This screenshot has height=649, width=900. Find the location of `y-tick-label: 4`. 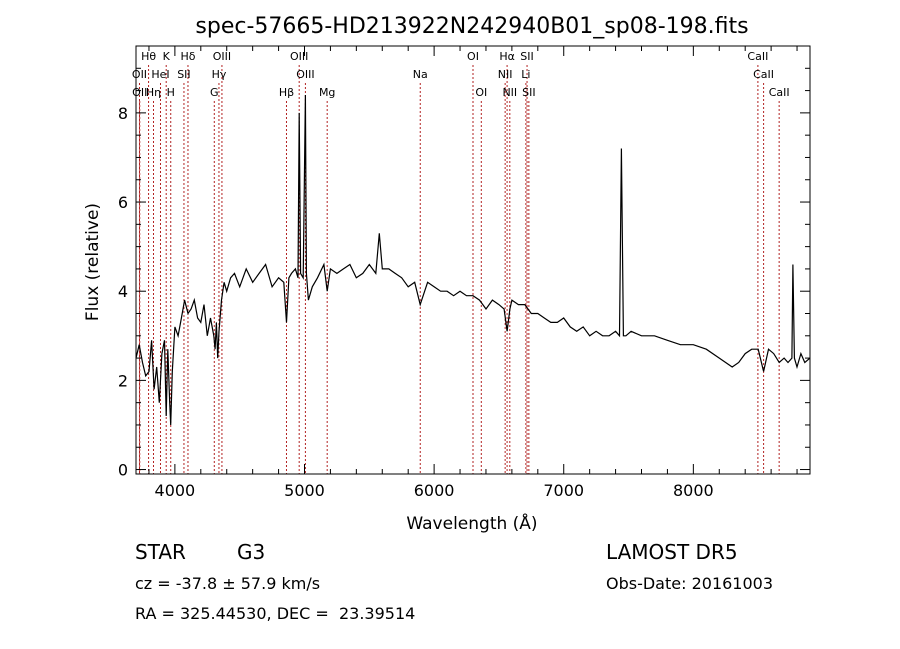

y-tick-label: 4 is located at coordinates (123, 291).